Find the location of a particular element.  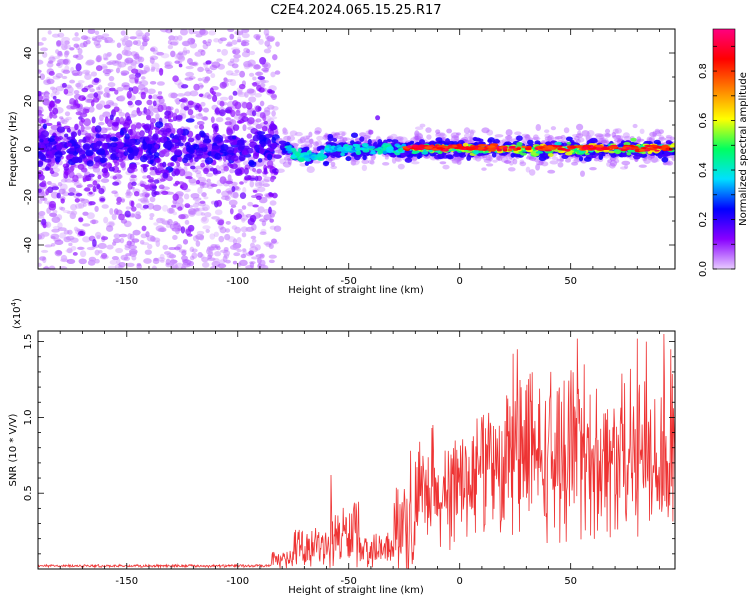

tick-label: 50 is located at coordinates (570, 581).